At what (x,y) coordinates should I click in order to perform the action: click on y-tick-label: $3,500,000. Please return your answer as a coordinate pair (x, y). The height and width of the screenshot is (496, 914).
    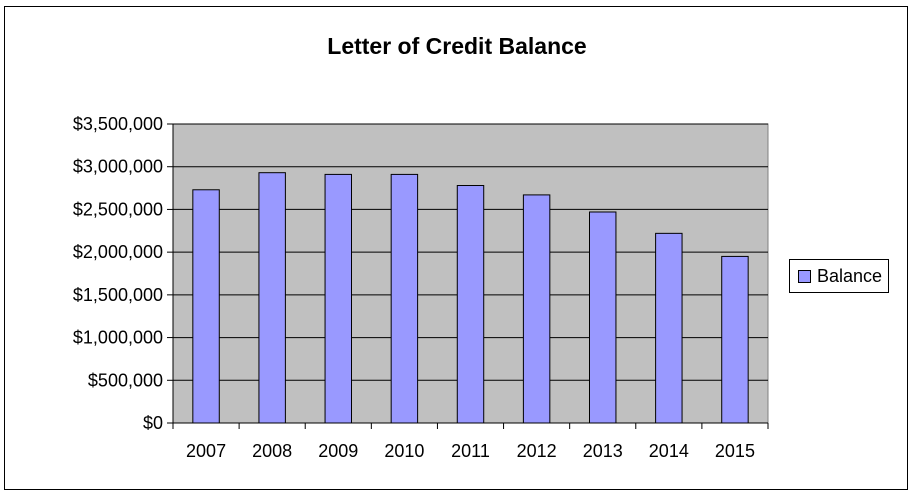
    Looking at the image, I should click on (118, 124).